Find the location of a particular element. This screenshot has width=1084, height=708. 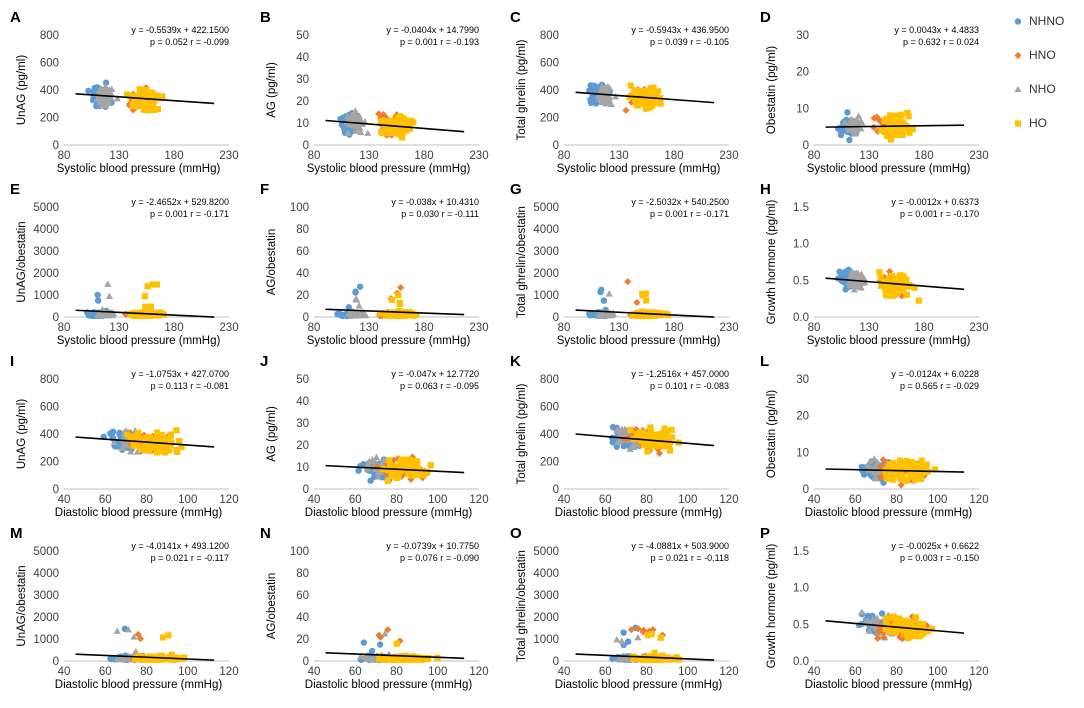

y-tick-label: 30 is located at coordinates (302, 424).